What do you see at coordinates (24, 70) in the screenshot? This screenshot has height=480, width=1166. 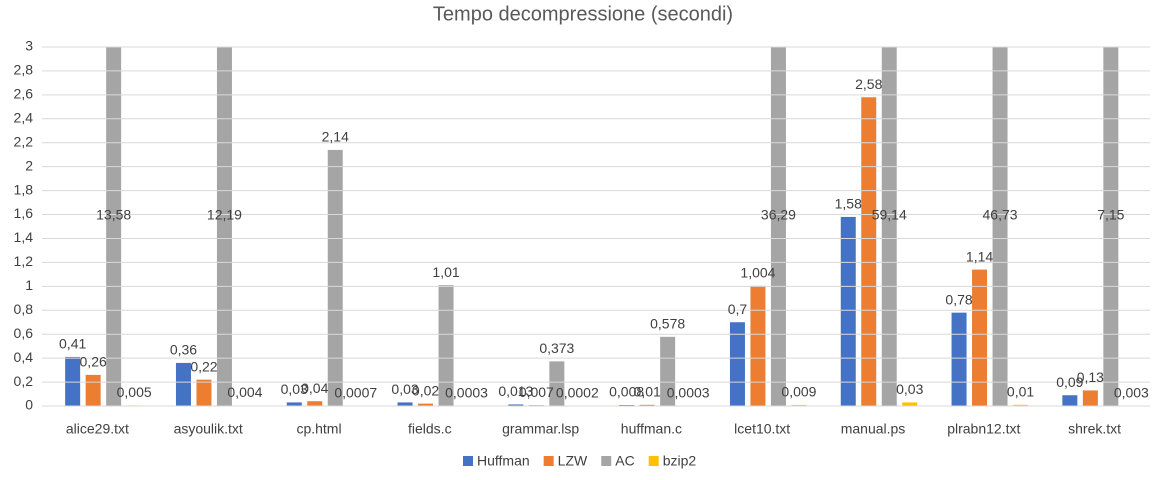 I see `y-tick-label: 2,8` at bounding box center [24, 70].